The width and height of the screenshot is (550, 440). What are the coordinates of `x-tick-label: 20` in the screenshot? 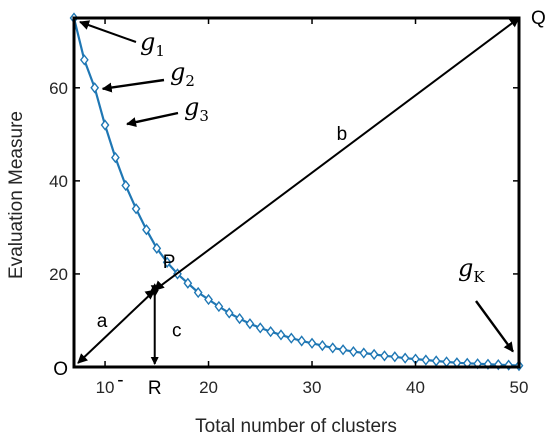 It's located at (208, 387).